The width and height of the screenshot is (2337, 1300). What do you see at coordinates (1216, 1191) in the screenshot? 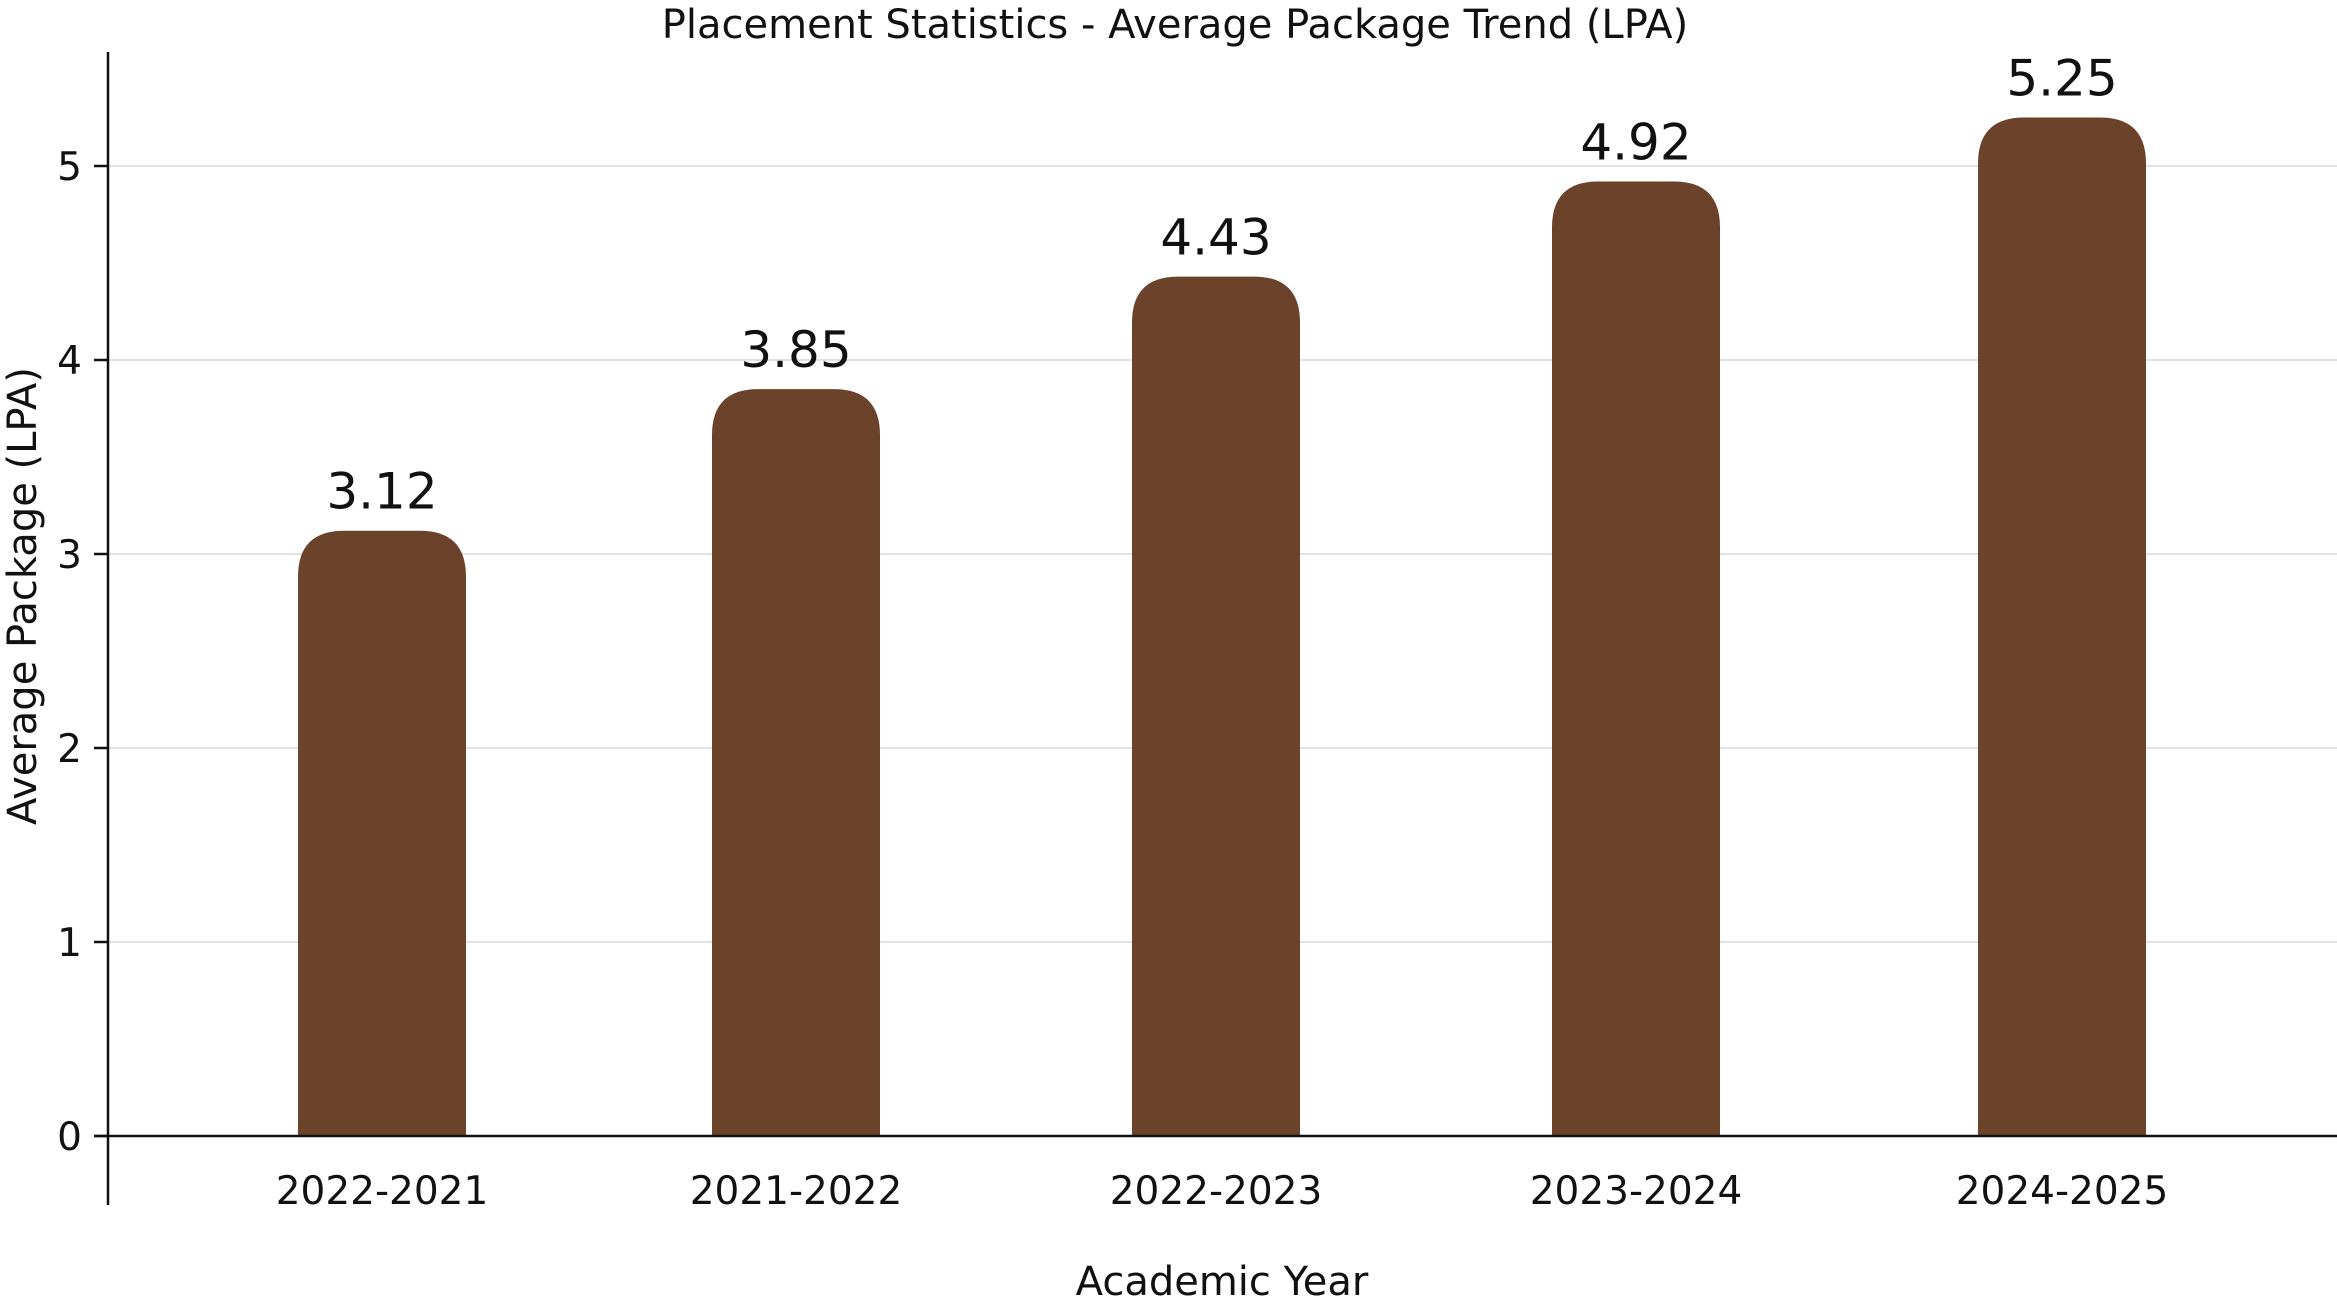
I see `x-tick-label: 2022-2023` at bounding box center [1216, 1191].